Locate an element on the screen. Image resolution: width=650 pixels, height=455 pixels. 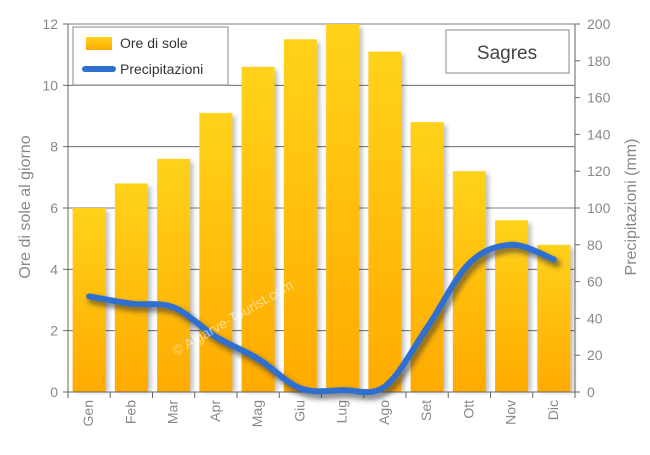
x-tick-label: Lug is located at coordinates (342, 411).